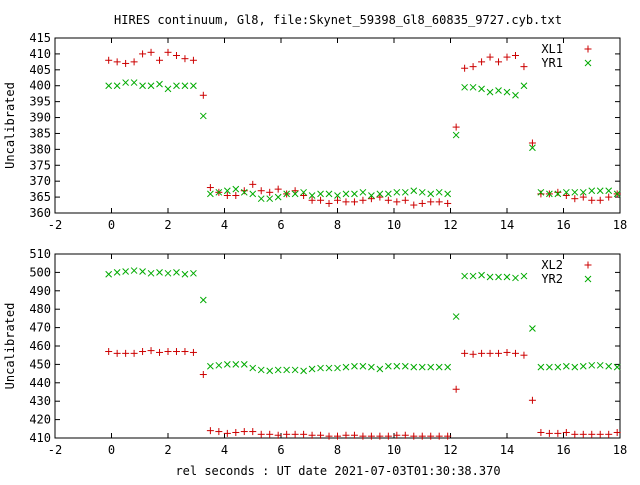 Image resolution: width=640 pixels, height=485 pixels. I want to click on y-tick-label: 470, so click(40, 328).